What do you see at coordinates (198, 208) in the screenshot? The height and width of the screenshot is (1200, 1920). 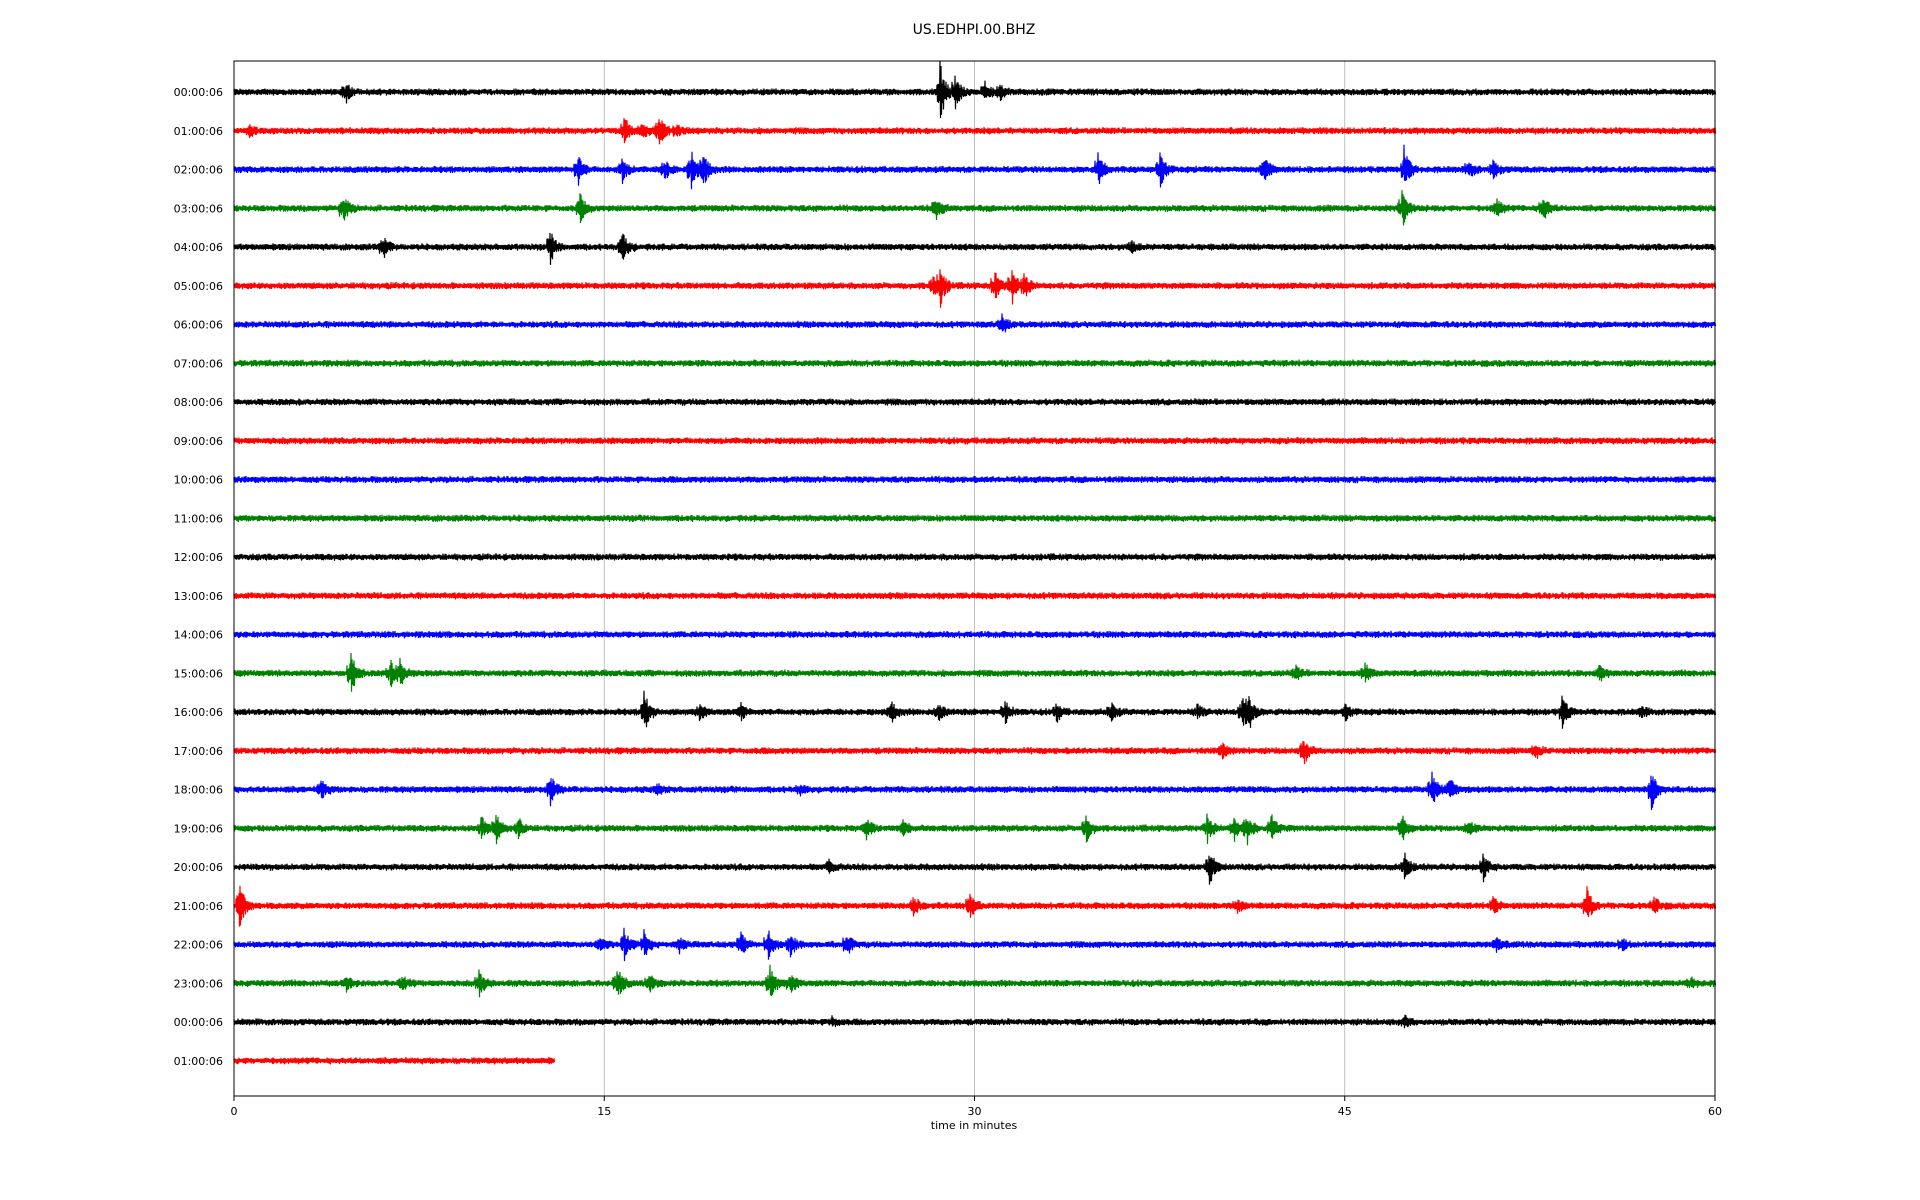 I see `row-label-3: 03:00:06` at bounding box center [198, 208].